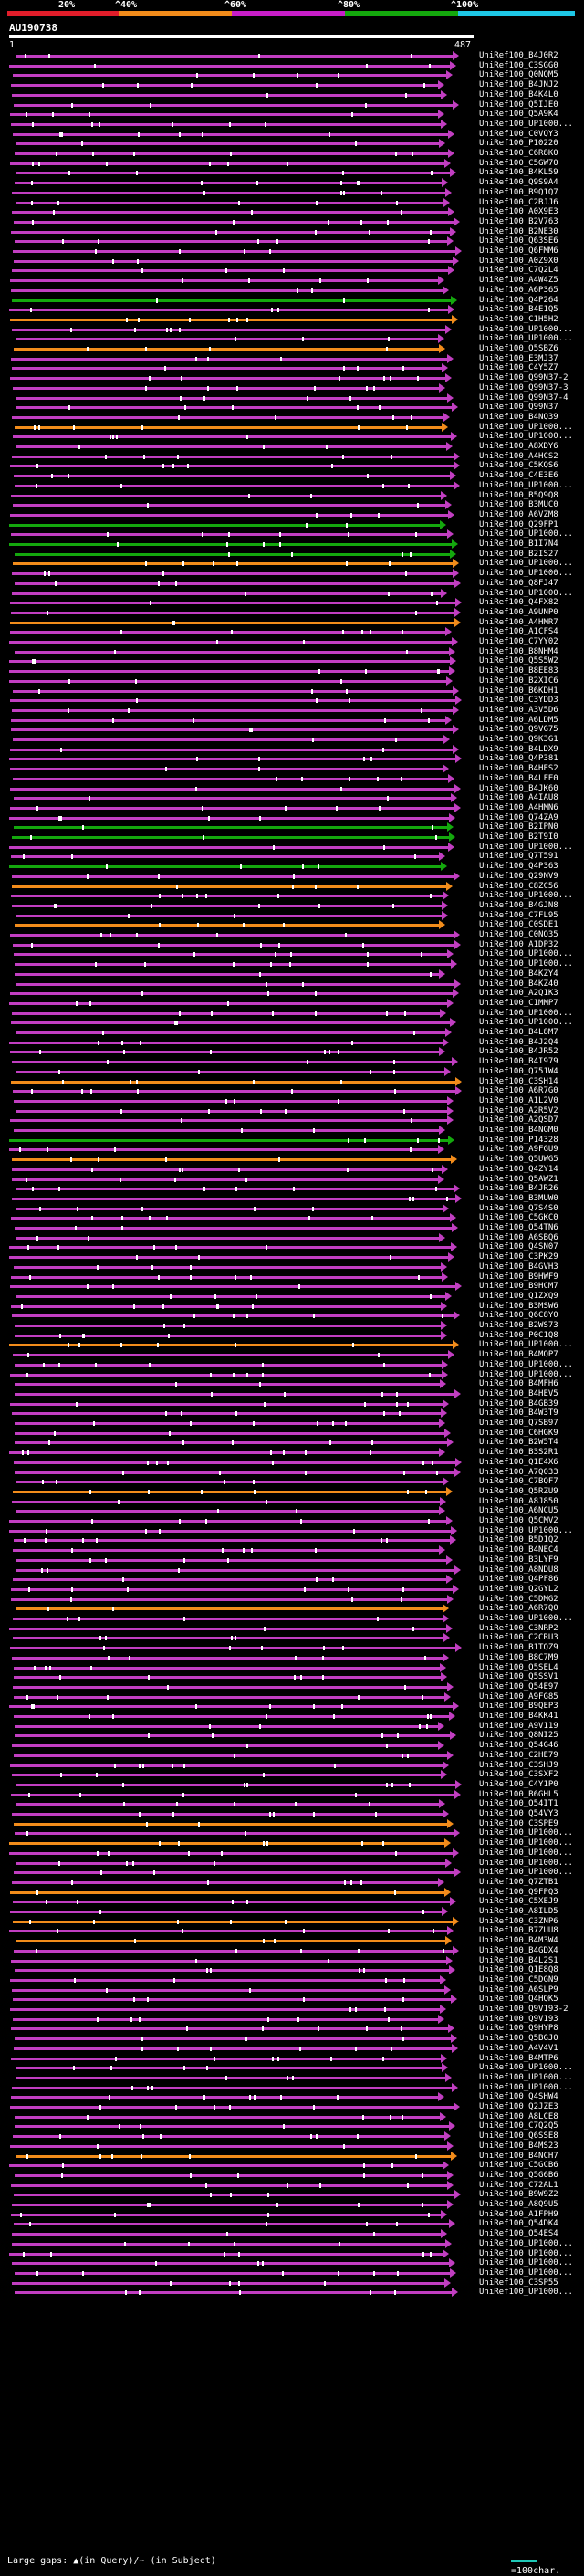  What do you see at coordinates (518, 798) in the screenshot?
I see `subject-link: UniRef100_A4IAU8` at bounding box center [518, 798].